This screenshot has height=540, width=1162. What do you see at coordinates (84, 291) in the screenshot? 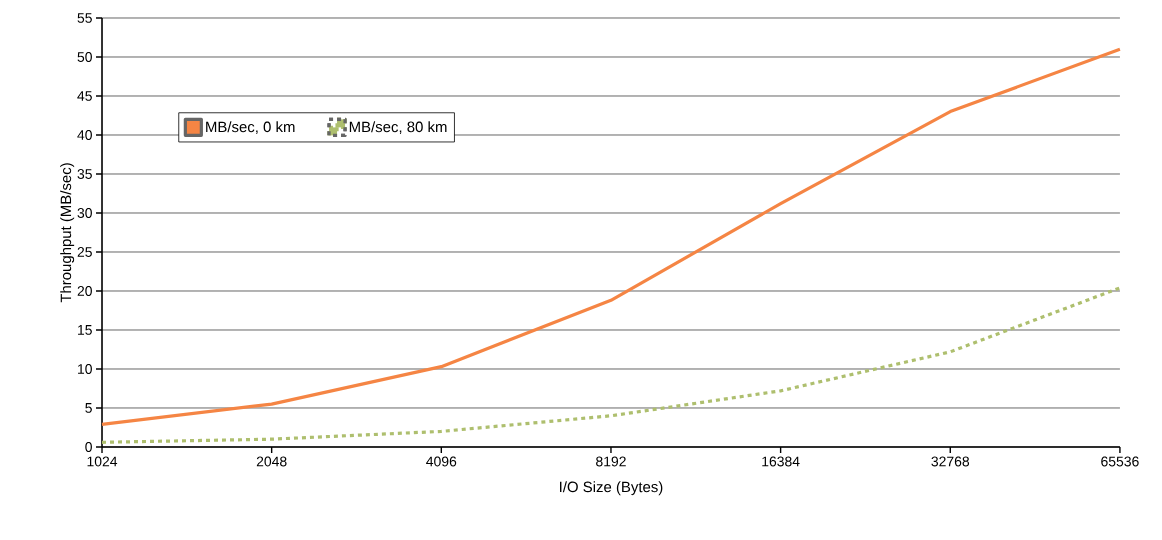
I see `y-tick-label: 20` at bounding box center [84, 291].